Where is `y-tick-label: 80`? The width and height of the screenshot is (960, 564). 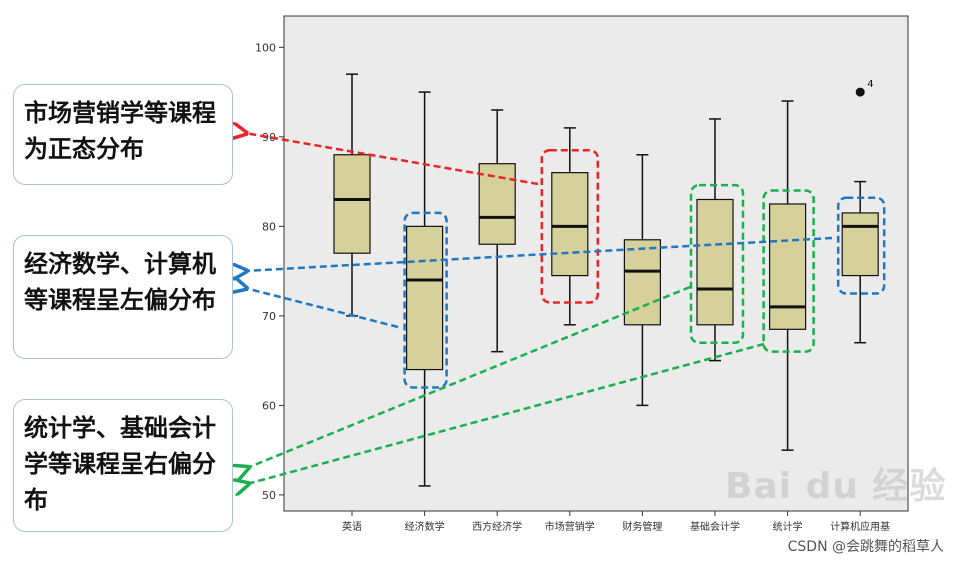
y-tick-label: 80 is located at coordinates (269, 226).